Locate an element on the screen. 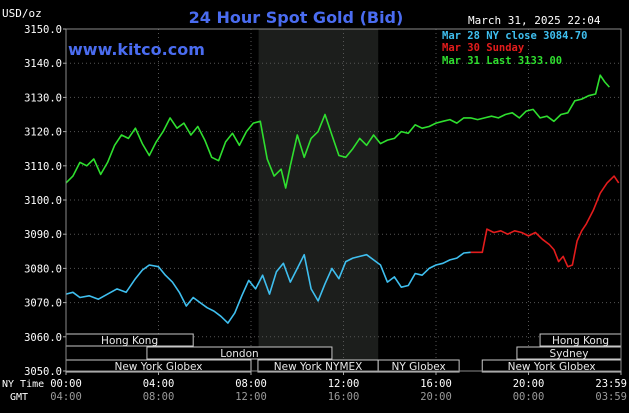  x-row-label-gmt: GMT is located at coordinates (19, 397).